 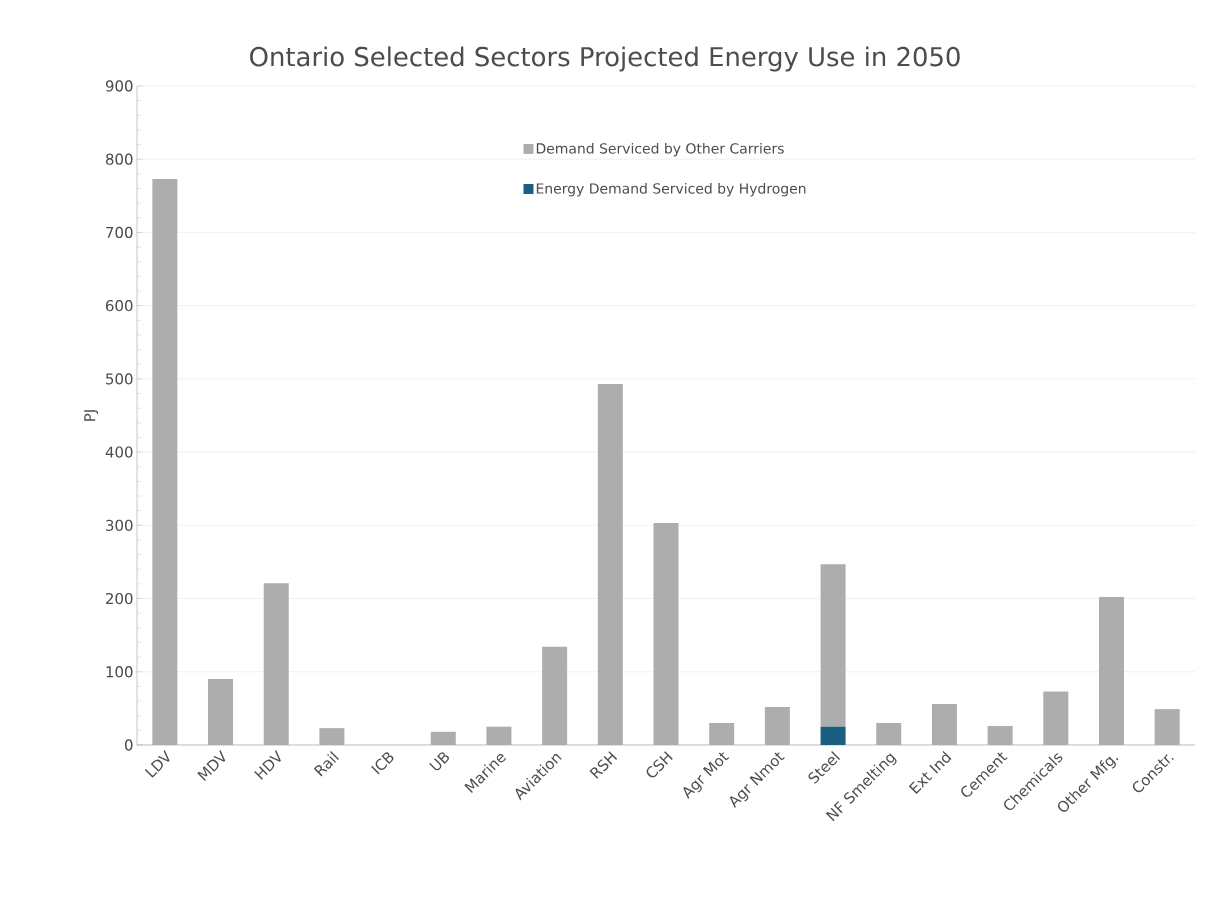 I want to click on x-tick-label: Ext Ind, so click(x=930, y=772).